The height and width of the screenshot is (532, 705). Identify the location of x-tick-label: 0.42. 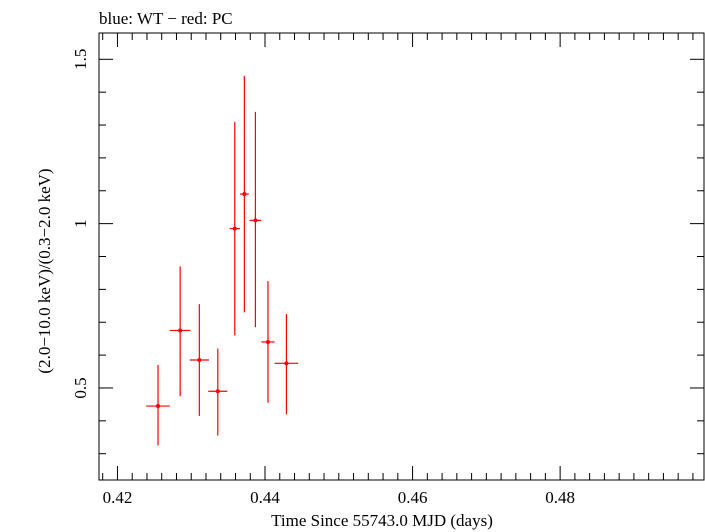
(118, 497).